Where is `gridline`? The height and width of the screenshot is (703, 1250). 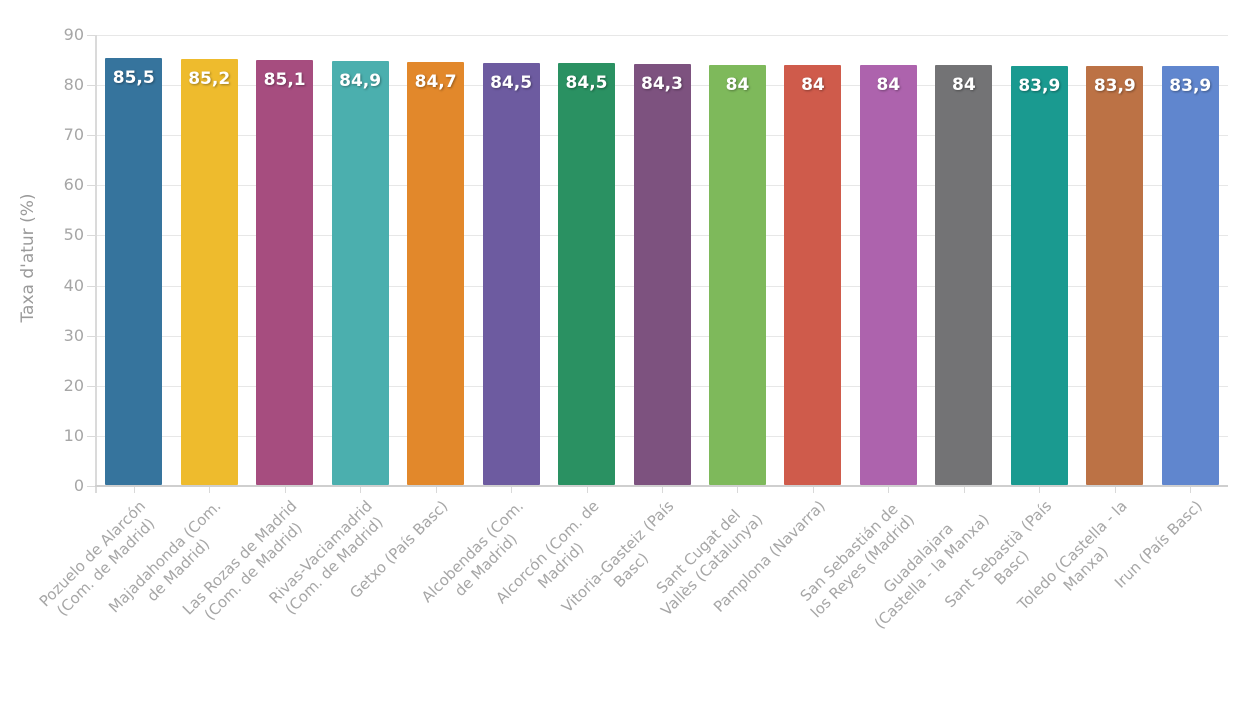 gridline is located at coordinates (662, 35).